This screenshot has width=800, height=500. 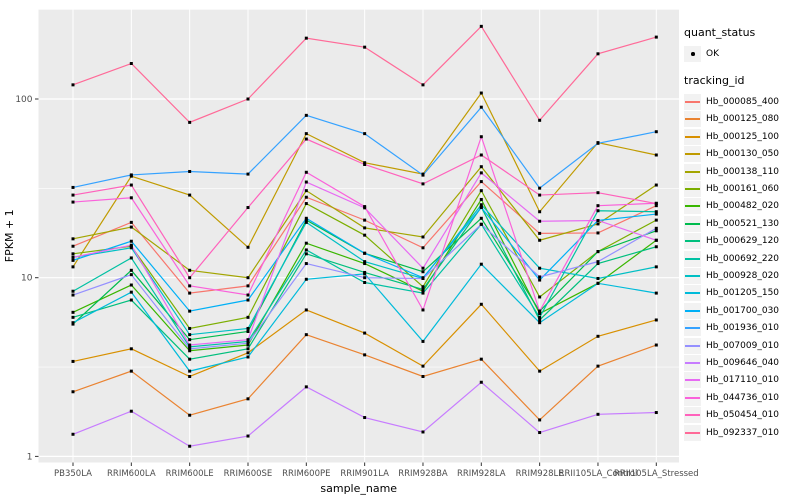 I want to click on legend-item-ok: OK, so click(x=741, y=53).